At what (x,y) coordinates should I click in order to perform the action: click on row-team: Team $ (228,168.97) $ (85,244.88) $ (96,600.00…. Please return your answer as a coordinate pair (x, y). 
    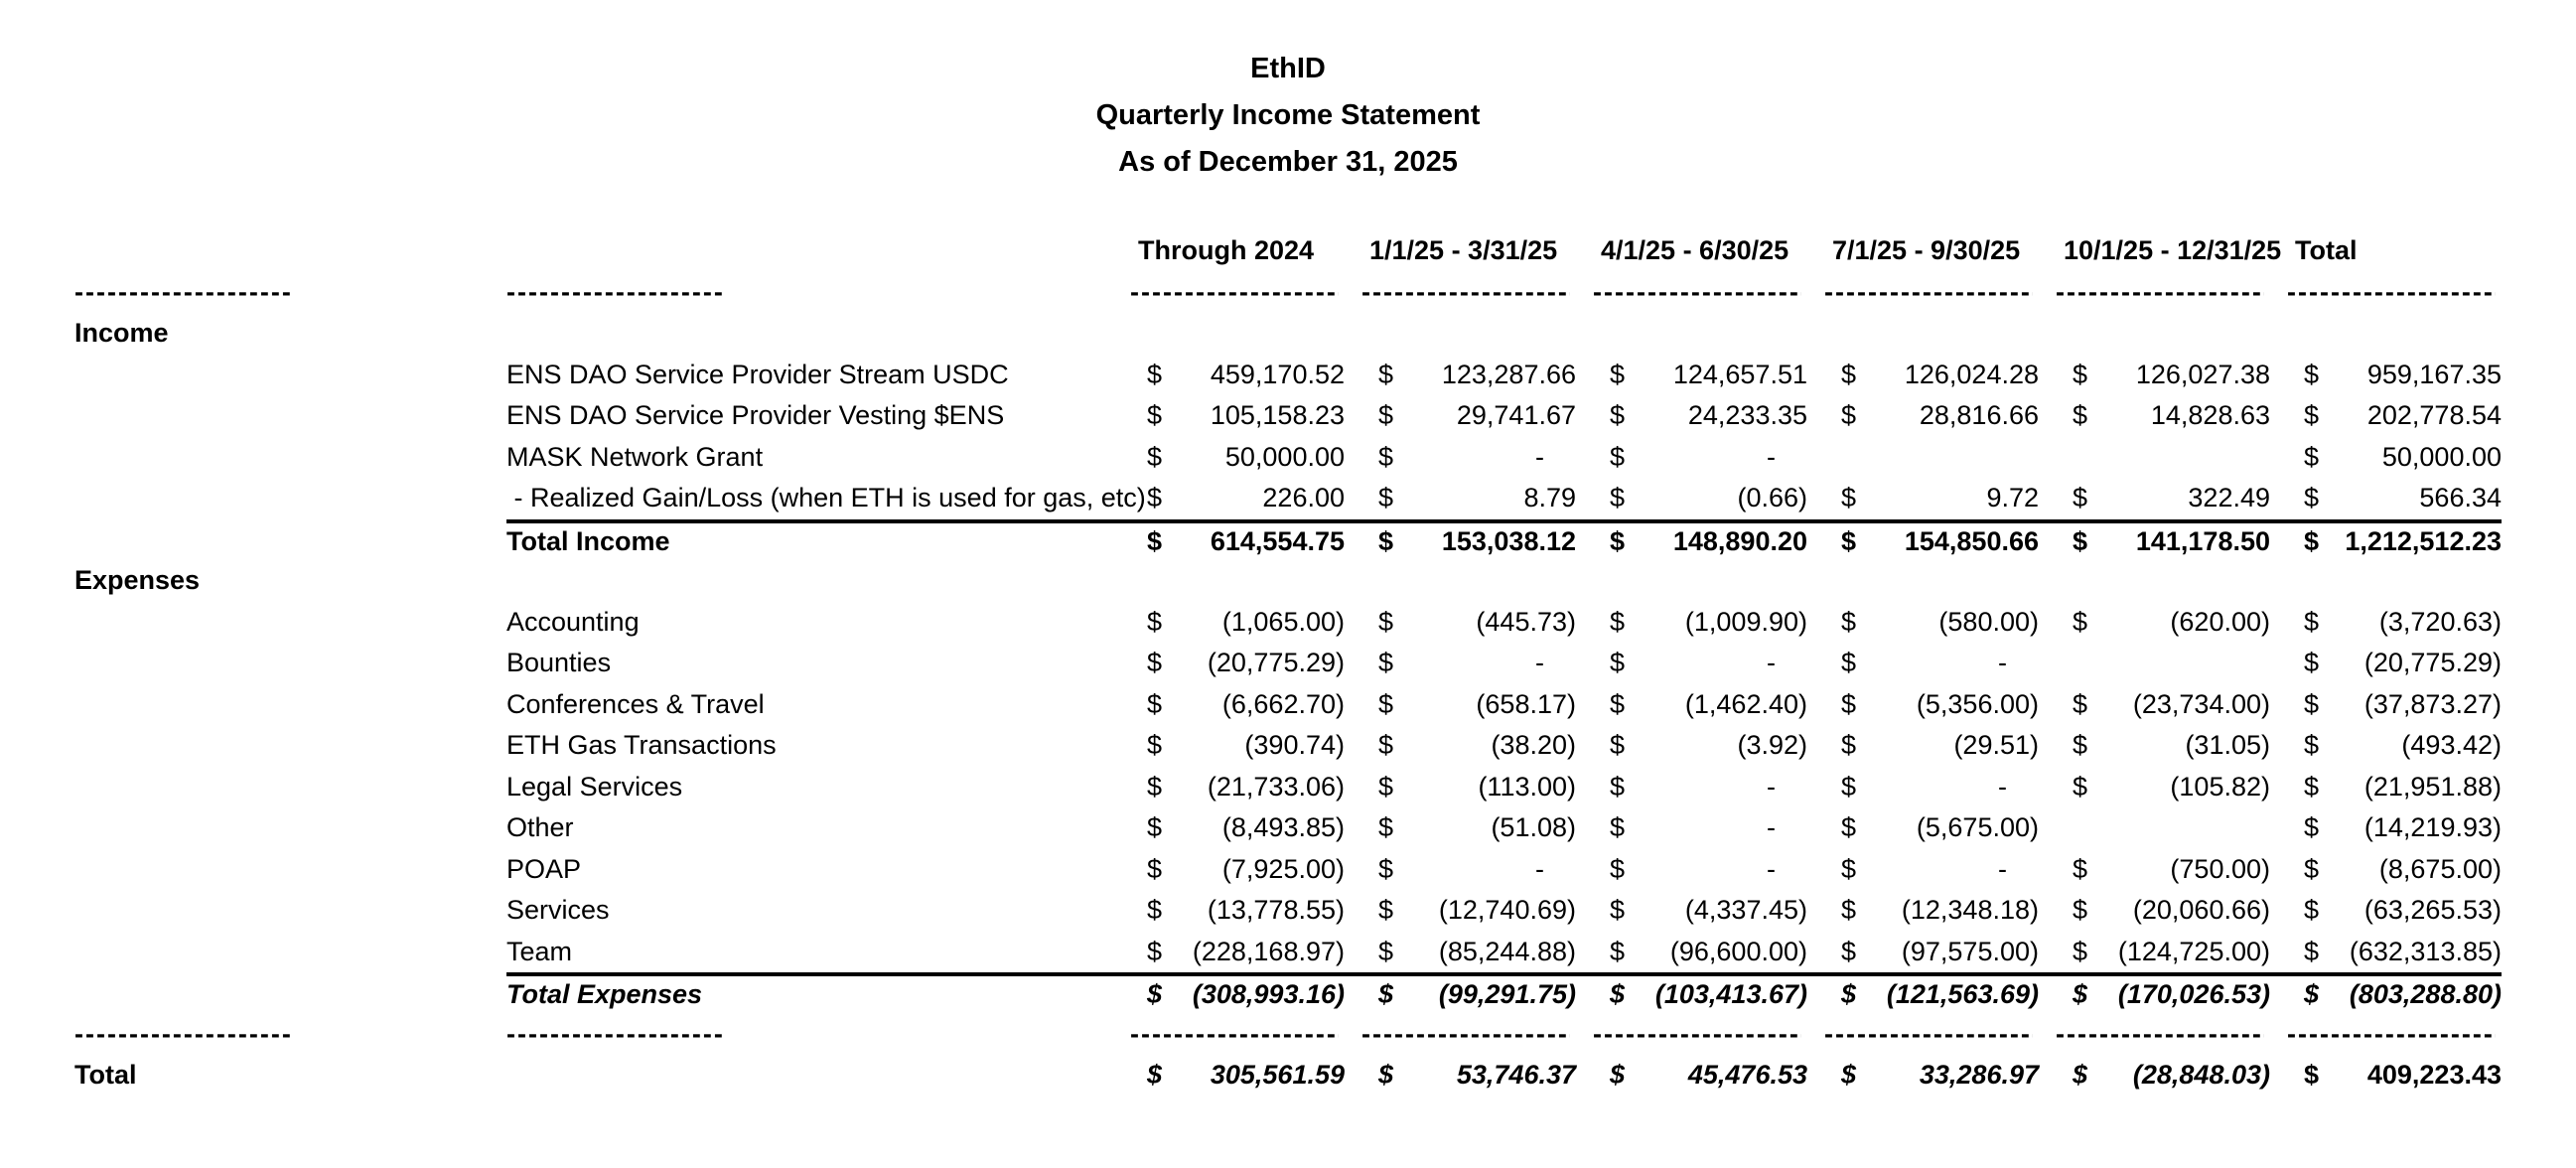
    Looking at the image, I should click on (1325, 952).